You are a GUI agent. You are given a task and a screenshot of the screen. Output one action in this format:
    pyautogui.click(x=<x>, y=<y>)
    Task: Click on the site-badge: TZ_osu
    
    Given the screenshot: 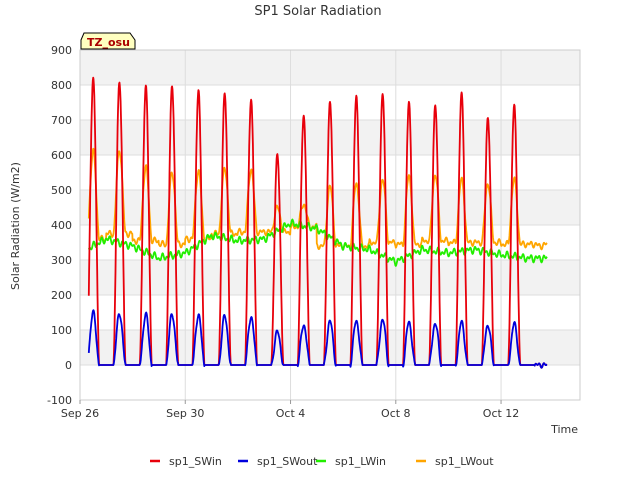 What is the action you would take?
    pyautogui.click(x=108, y=41)
    